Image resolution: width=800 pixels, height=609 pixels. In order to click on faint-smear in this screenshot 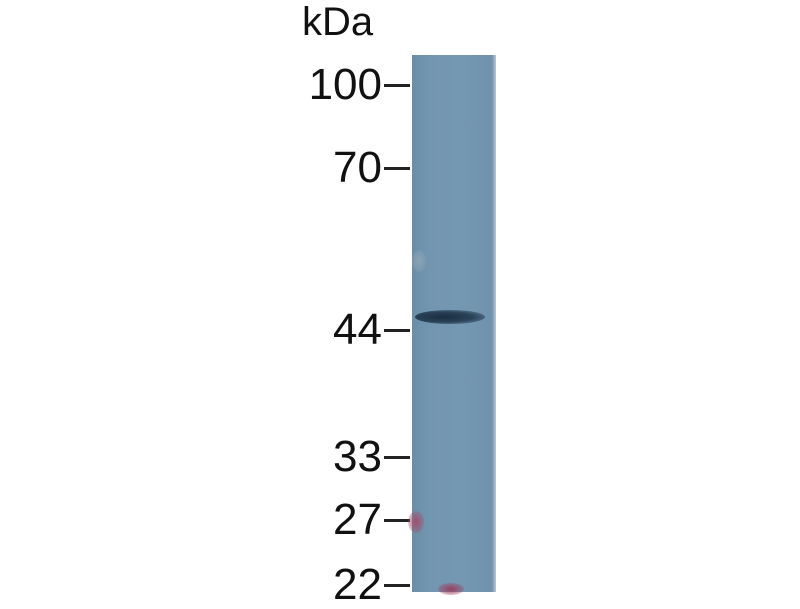, I will do `click(419, 261)`.